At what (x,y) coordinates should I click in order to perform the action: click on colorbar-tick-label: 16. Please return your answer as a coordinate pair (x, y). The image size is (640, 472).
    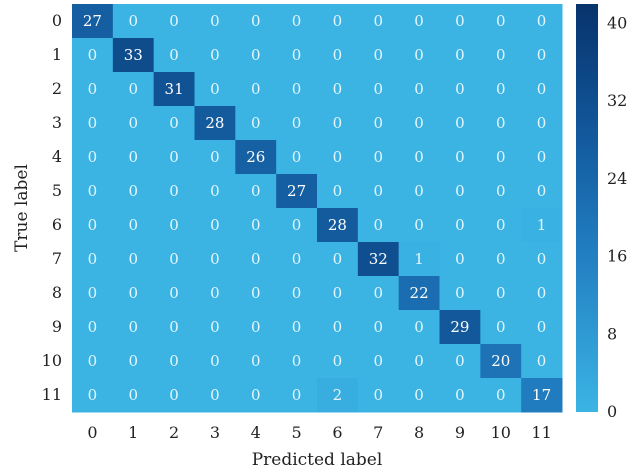
    Looking at the image, I should click on (617, 256).